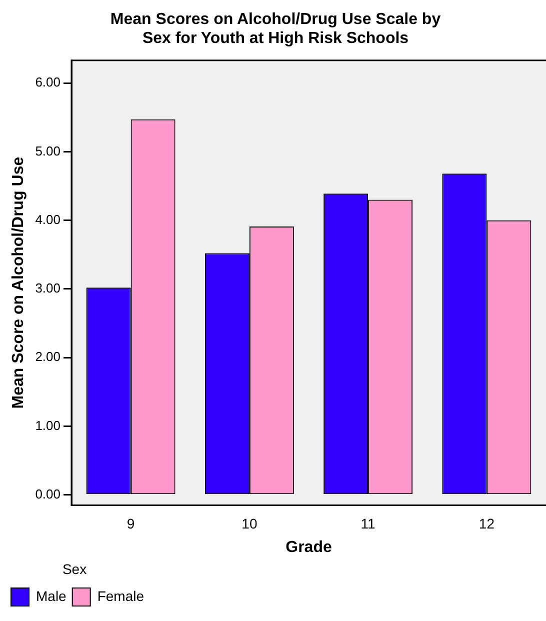 The width and height of the screenshot is (546, 621). Describe the element at coordinates (51, 596) in the screenshot. I see `legend-label: Male` at that location.